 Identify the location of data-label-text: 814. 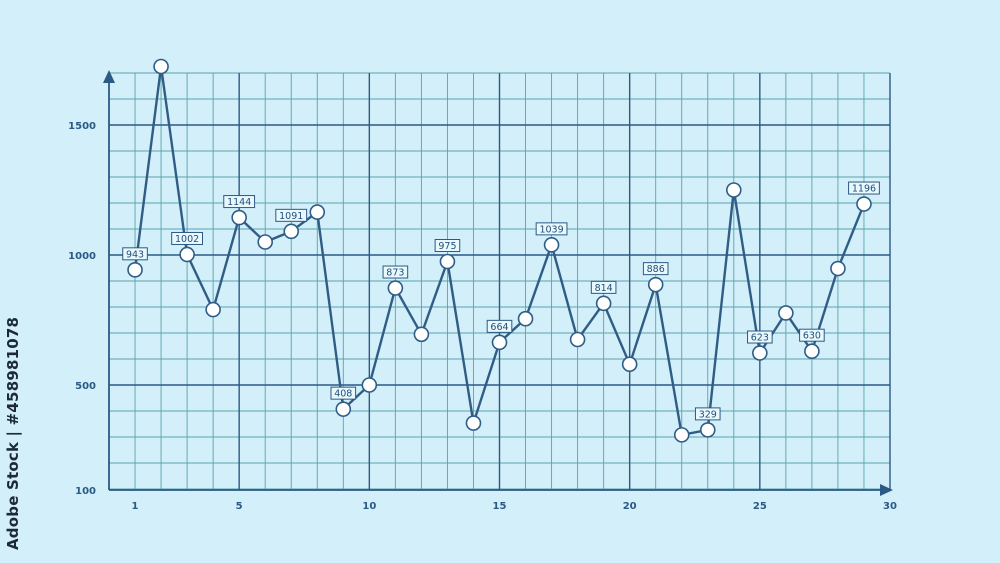
(604, 288).